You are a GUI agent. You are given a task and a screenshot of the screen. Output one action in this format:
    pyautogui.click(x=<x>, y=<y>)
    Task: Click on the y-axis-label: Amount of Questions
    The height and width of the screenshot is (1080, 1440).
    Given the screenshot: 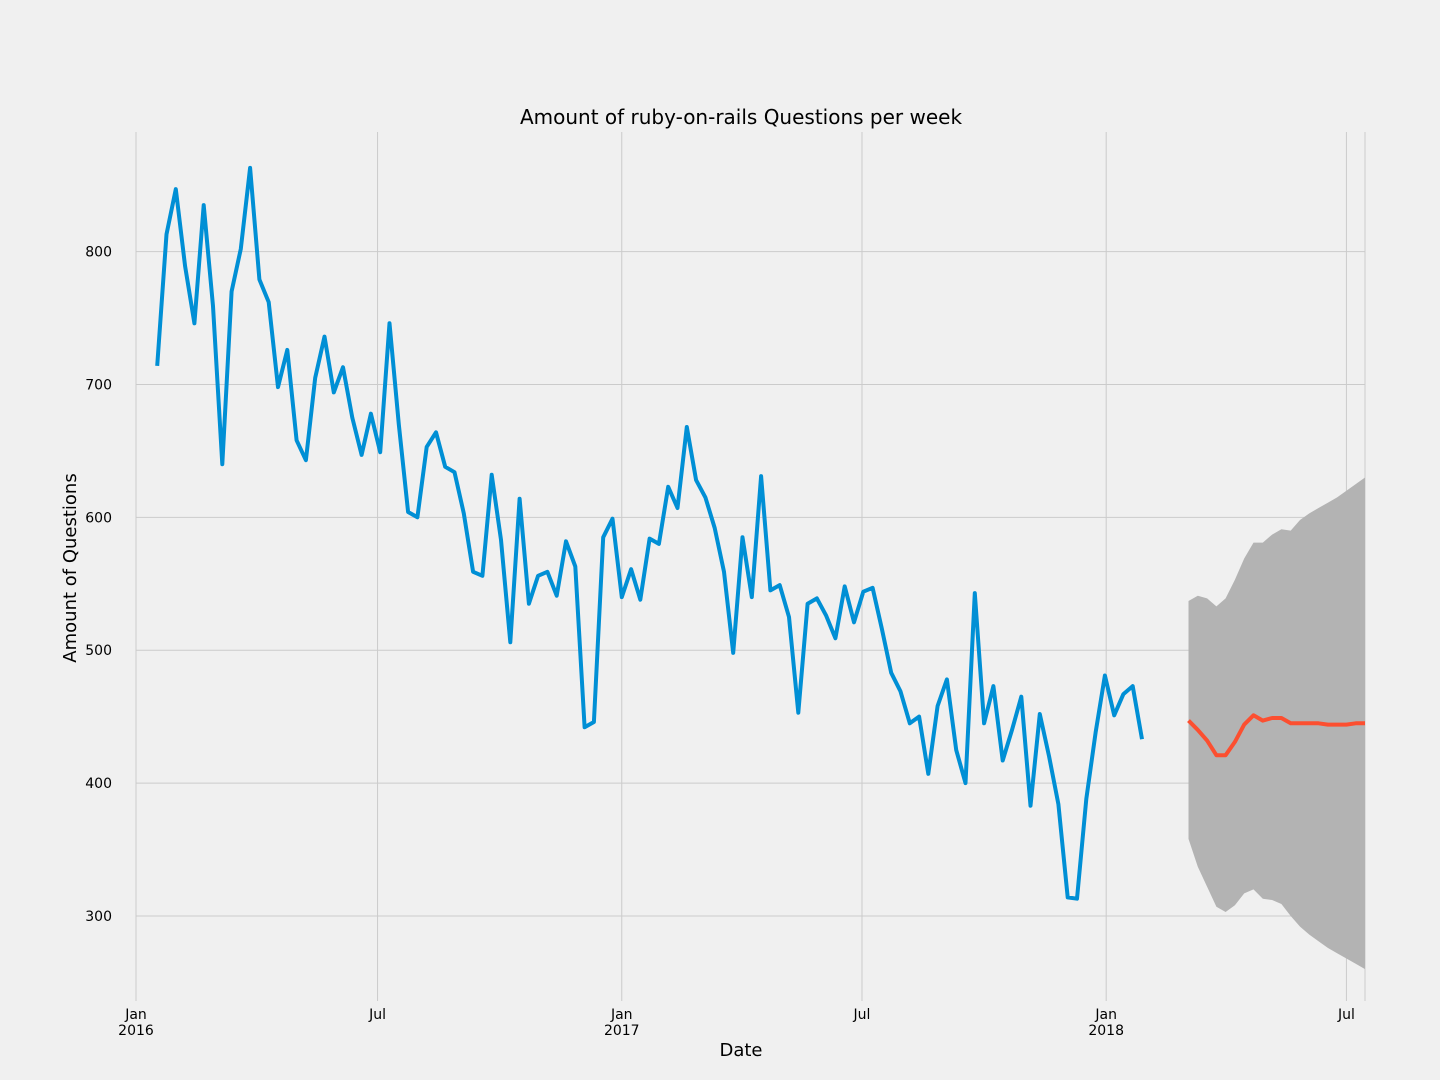 What is the action you would take?
    pyautogui.click(x=70, y=567)
    